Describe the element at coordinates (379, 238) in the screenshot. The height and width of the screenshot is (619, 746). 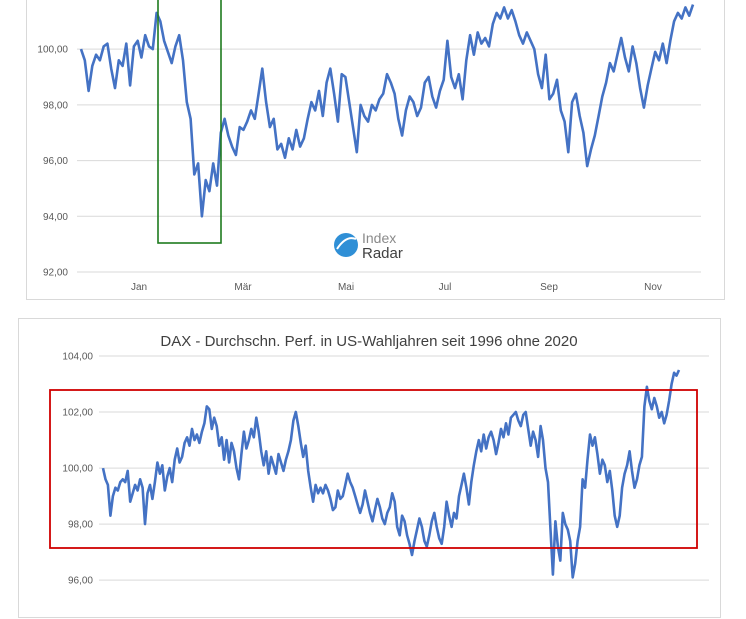
I see `logo-text-index: Index` at that location.